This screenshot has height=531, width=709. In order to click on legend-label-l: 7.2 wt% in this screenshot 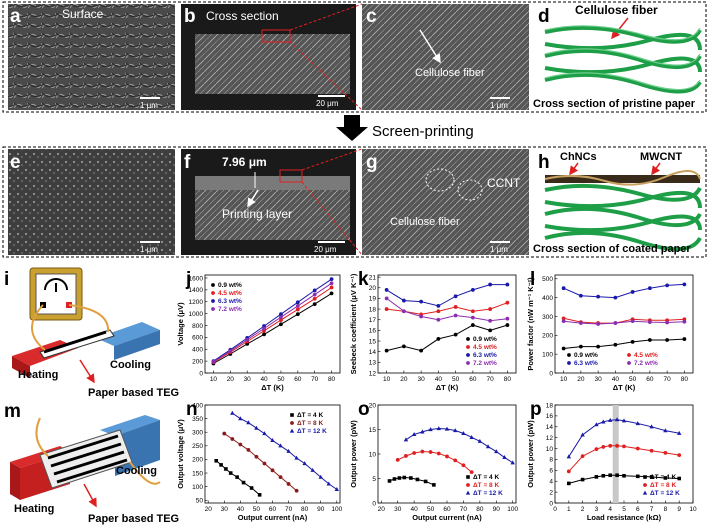, I will do `click(646, 363)`.